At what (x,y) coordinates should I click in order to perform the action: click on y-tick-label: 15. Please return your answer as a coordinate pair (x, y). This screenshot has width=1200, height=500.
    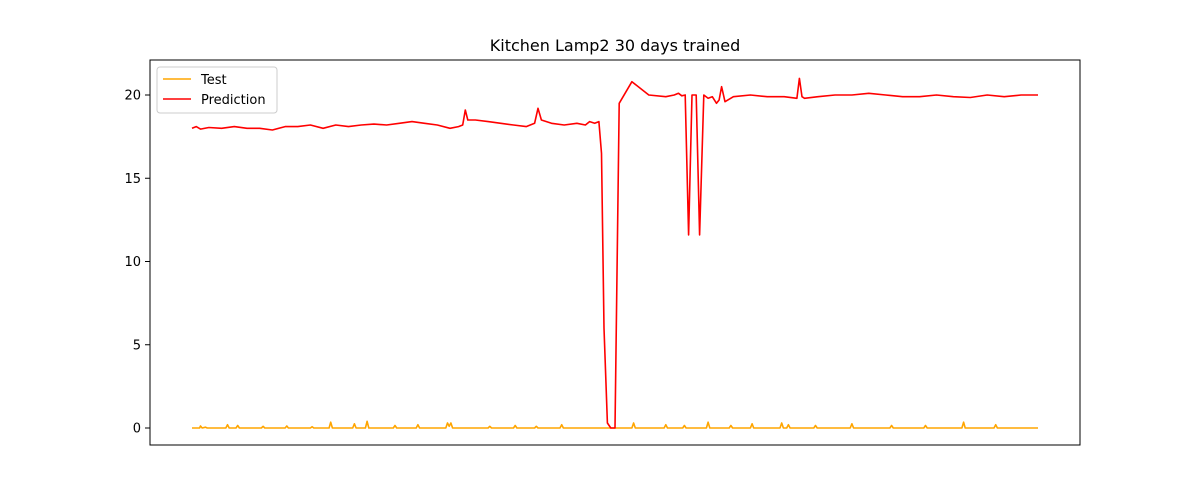
    Looking at the image, I should click on (132, 179).